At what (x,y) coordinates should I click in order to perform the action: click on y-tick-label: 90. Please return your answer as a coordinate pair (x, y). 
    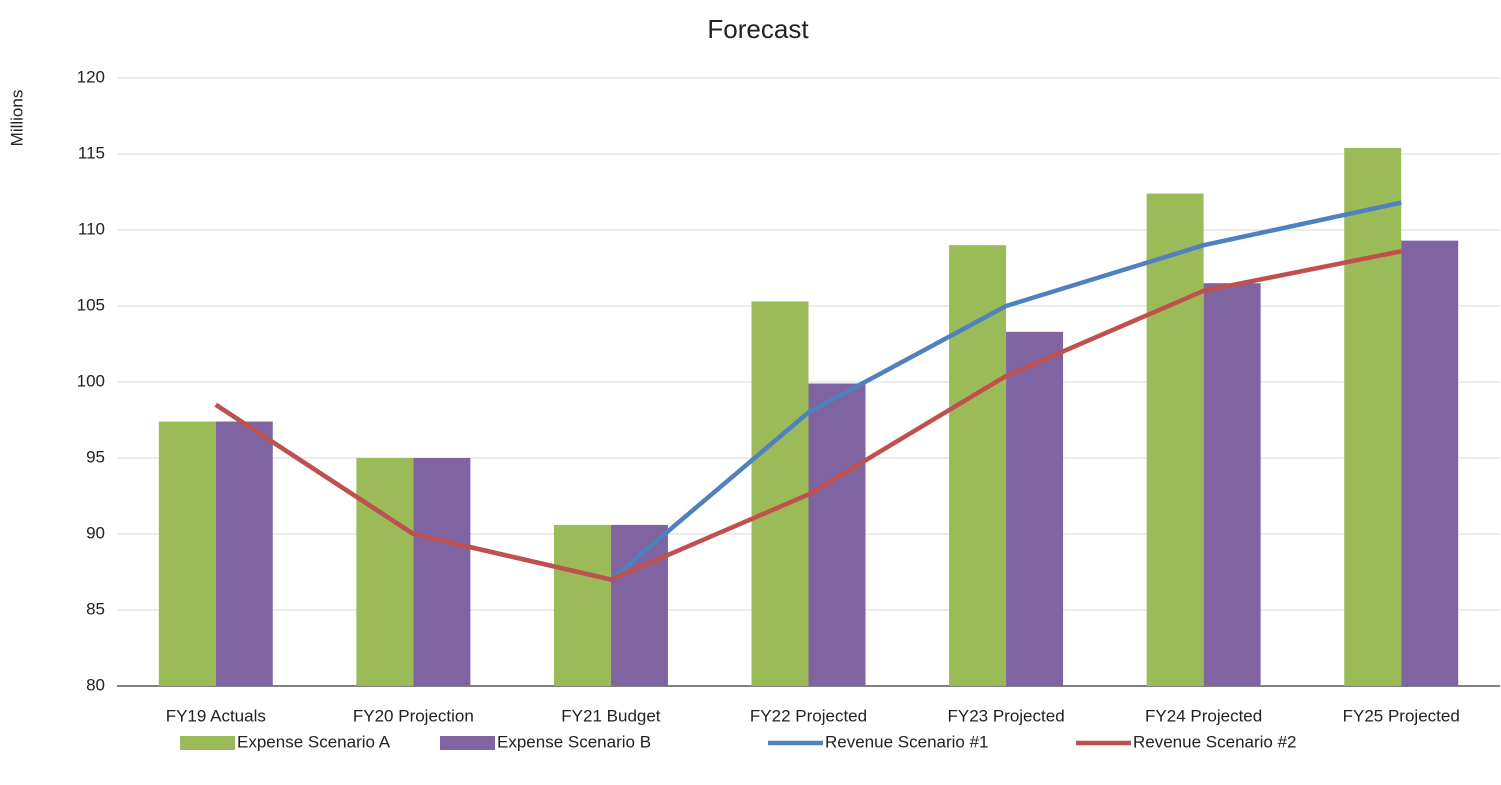
    Looking at the image, I should click on (95, 532).